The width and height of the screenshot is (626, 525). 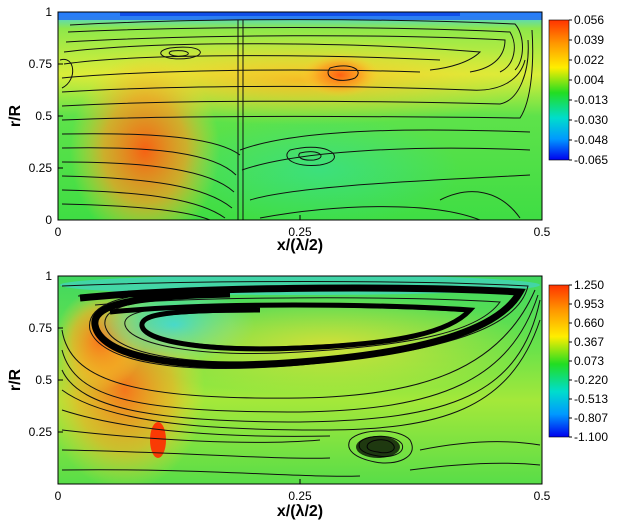 I want to click on colorbar-tick-label: 0.073, so click(x=589, y=361).